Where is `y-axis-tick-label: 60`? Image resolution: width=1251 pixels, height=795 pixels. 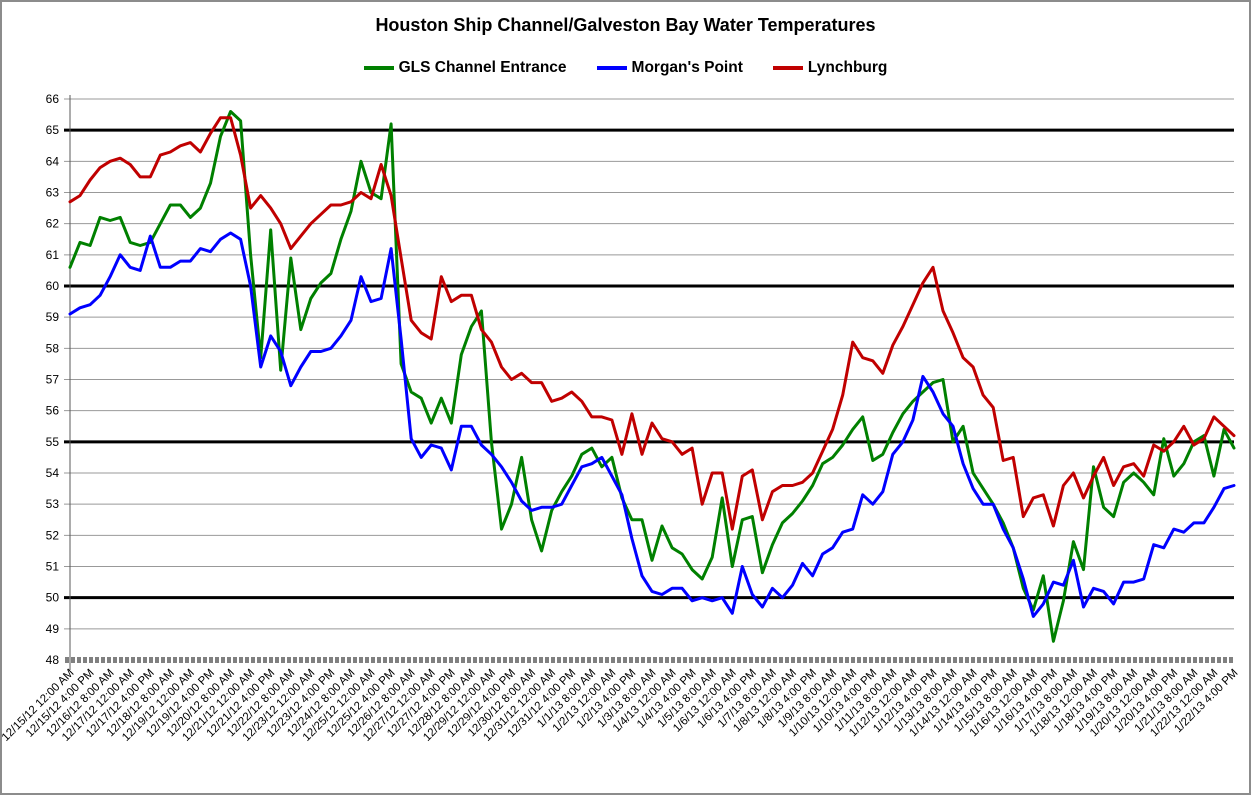
y-axis-tick-label: 60 is located at coordinates (53, 286).